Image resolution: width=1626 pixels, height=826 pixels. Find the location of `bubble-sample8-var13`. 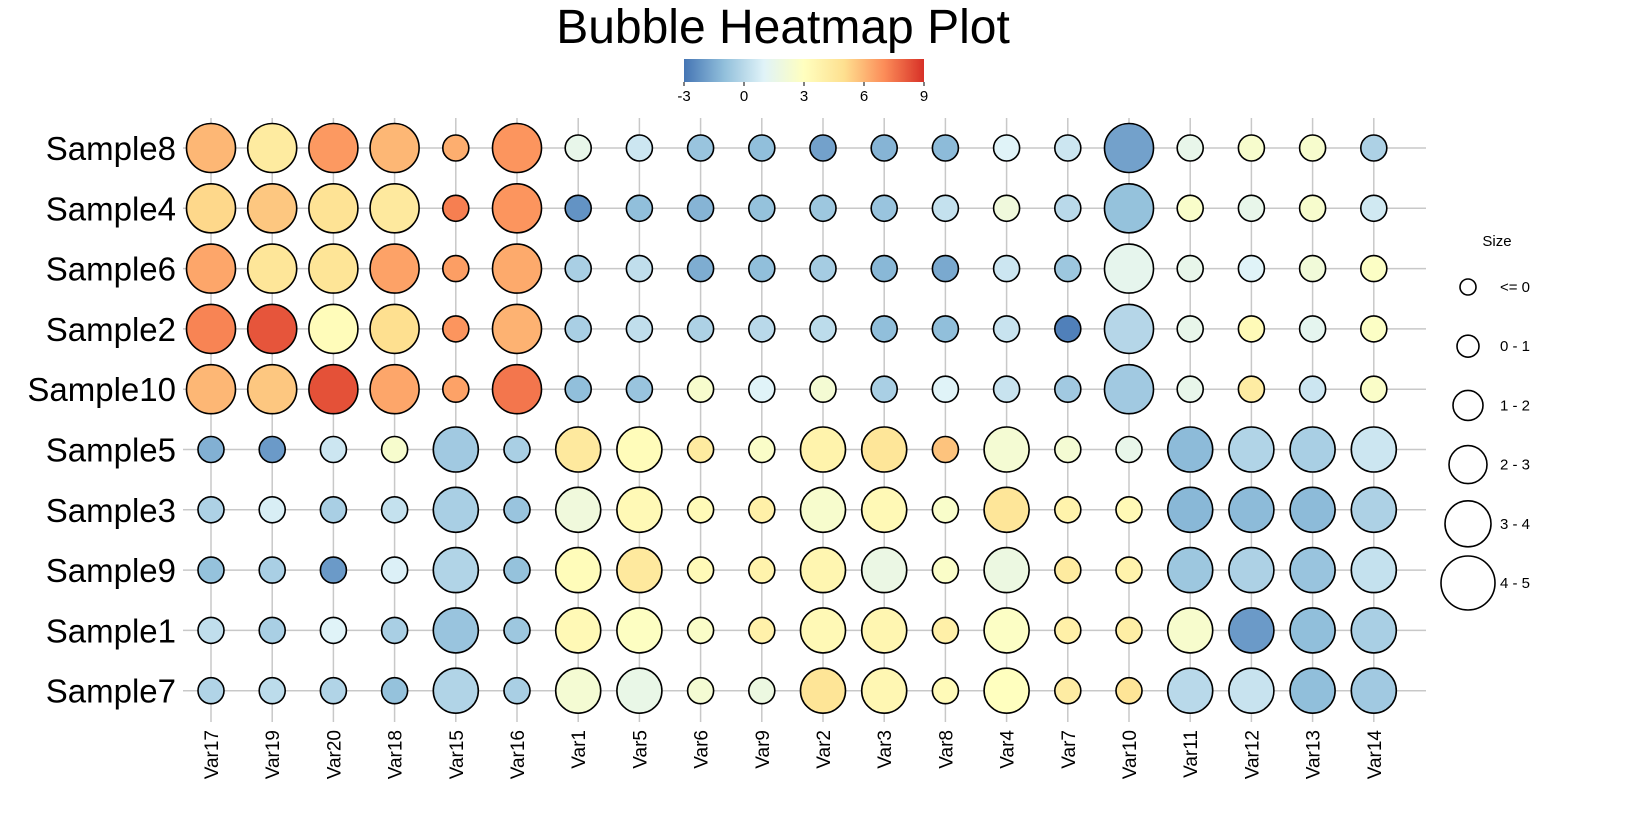

bubble-sample8-var13 is located at coordinates (1312, 148).